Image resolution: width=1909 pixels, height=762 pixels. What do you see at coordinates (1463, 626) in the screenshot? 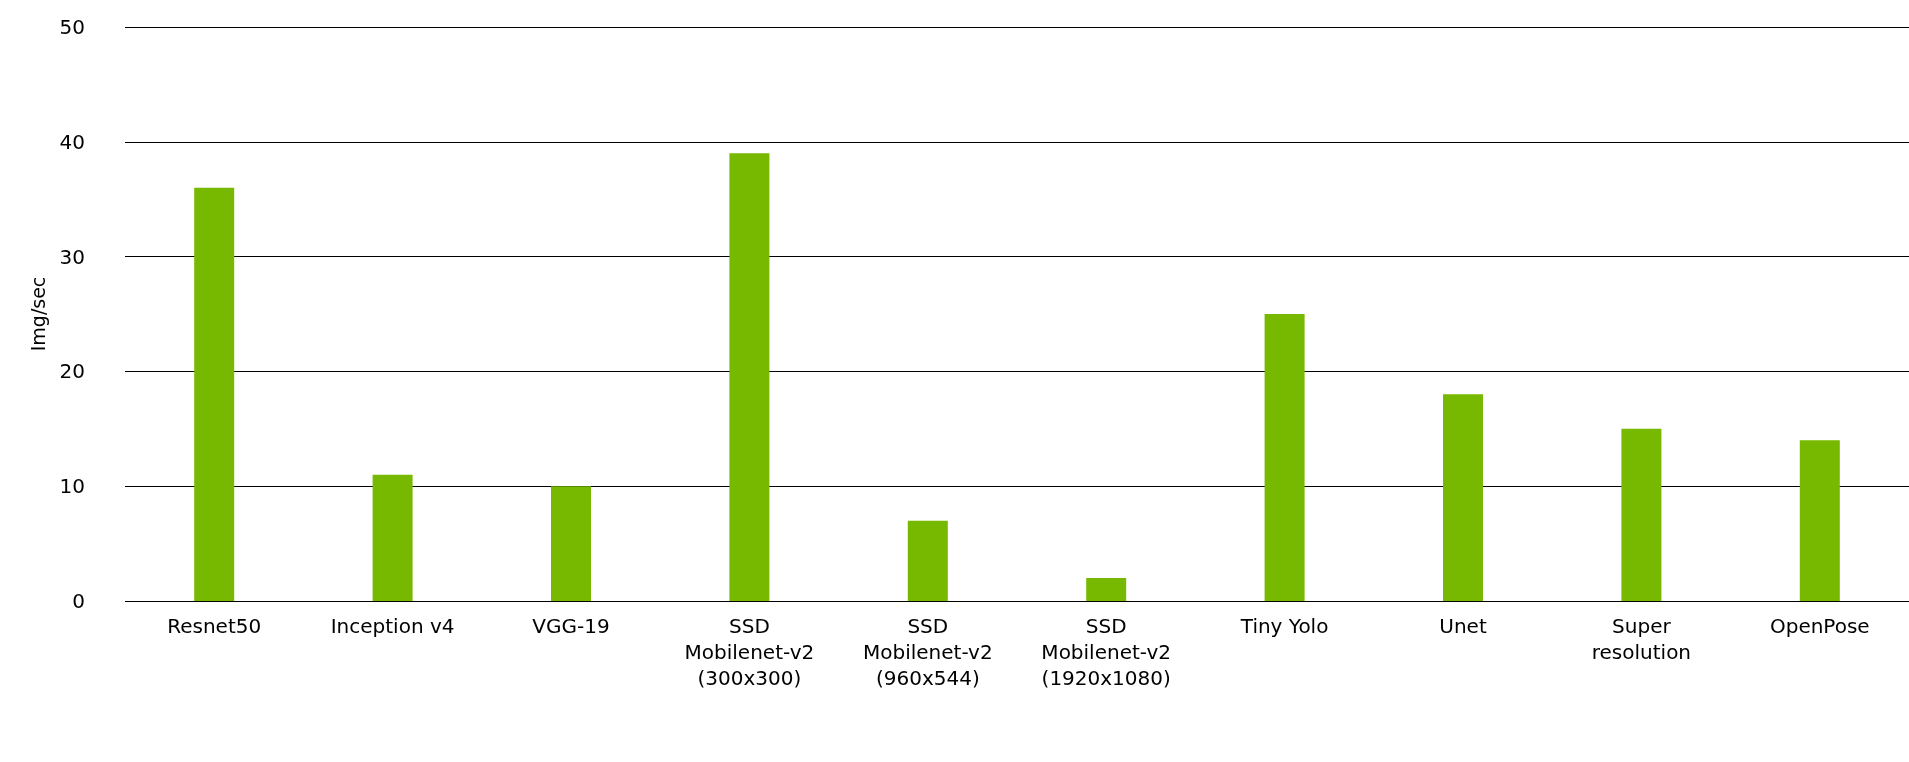
I see `x-tick-label: Unet` at bounding box center [1463, 626].